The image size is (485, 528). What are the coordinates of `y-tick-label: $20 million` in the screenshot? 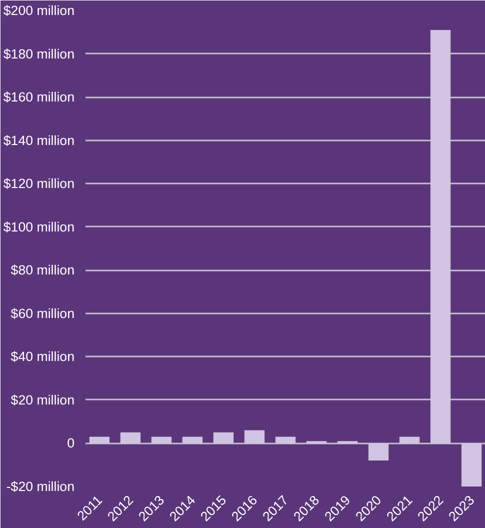 It's located at (42, 400).